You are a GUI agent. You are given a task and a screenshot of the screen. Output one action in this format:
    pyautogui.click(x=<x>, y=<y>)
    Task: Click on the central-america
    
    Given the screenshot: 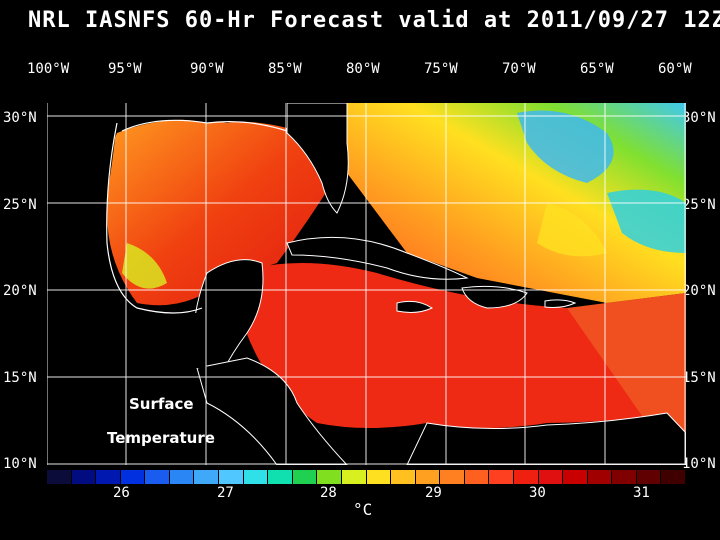 What is the action you would take?
    pyautogui.click(x=272, y=411)
    